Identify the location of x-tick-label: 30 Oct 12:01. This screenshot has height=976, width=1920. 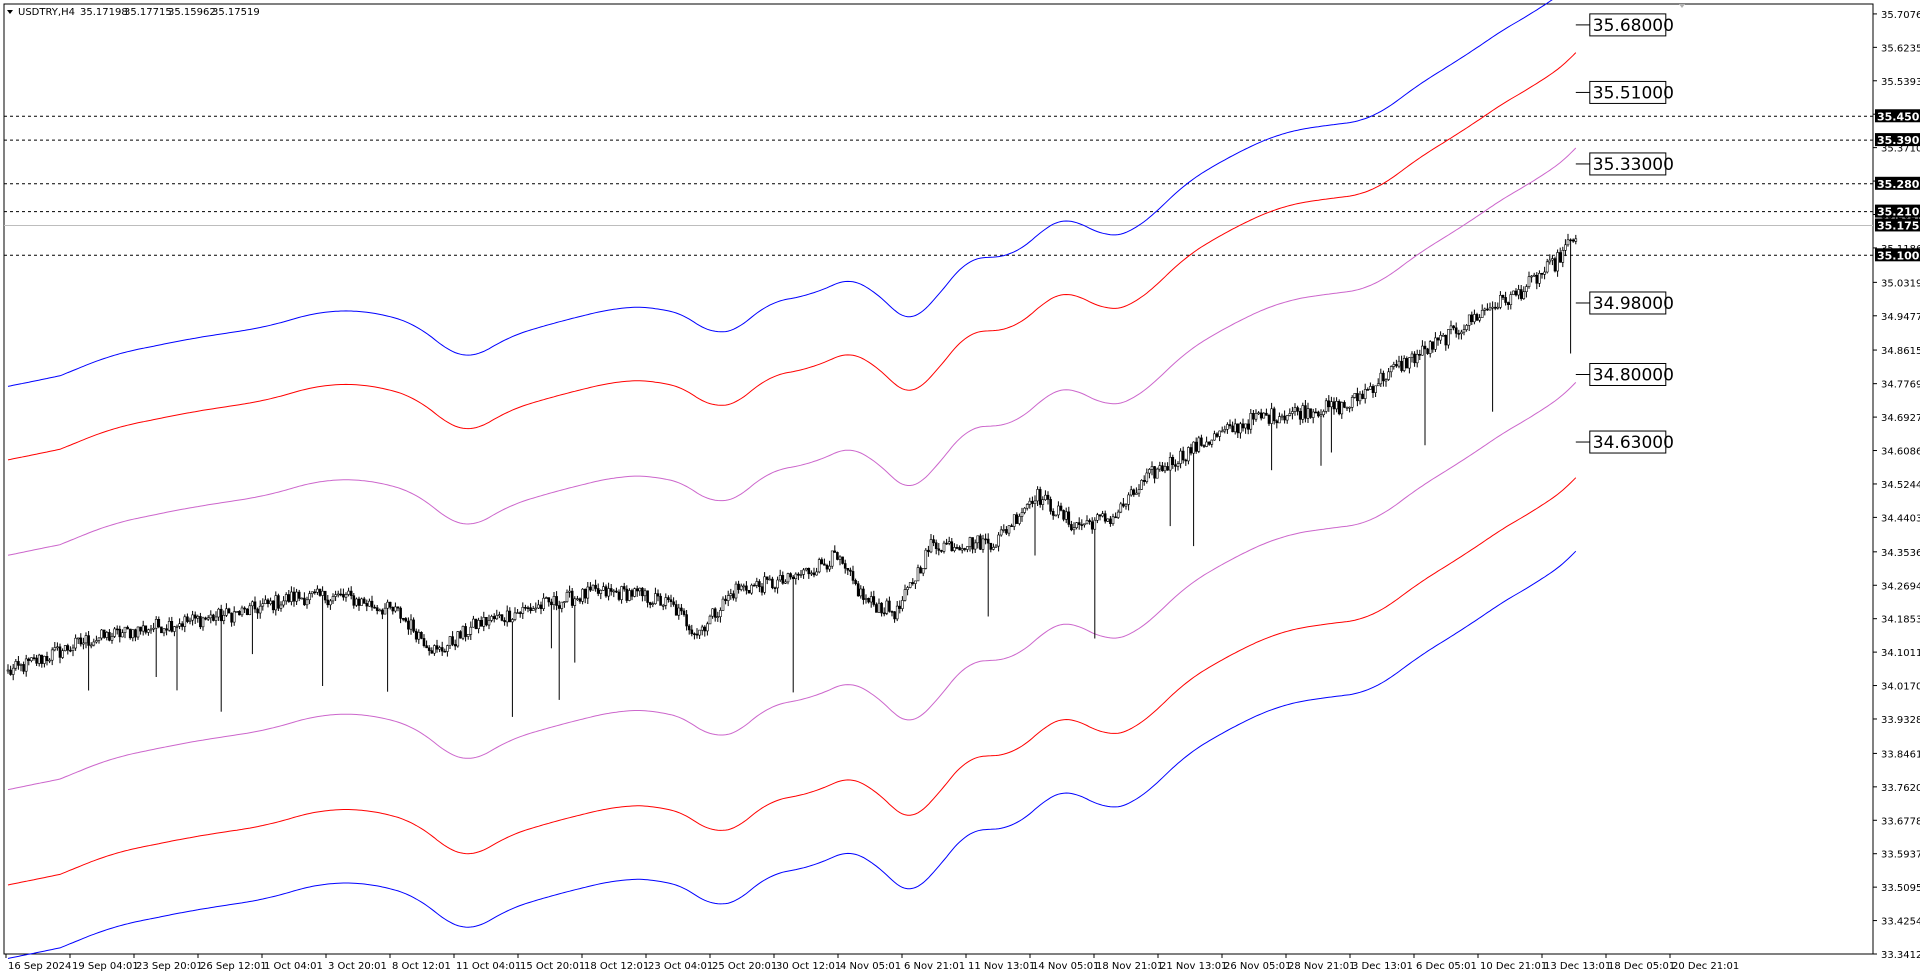
(808, 966).